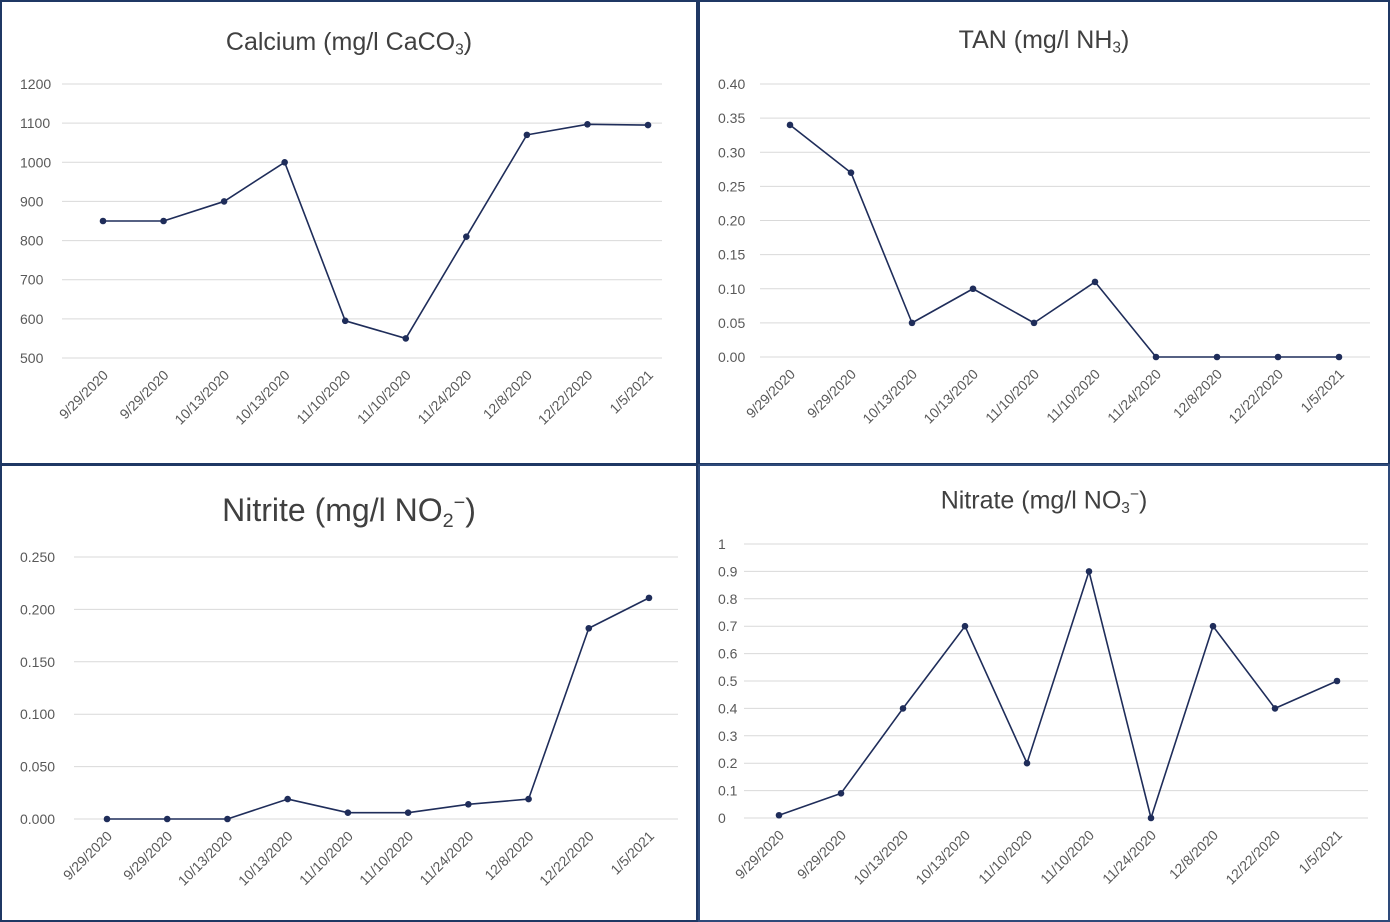 The width and height of the screenshot is (1390, 922). Describe the element at coordinates (35, 123) in the screenshot. I see `calcium-y-tick-label: 1100` at that location.